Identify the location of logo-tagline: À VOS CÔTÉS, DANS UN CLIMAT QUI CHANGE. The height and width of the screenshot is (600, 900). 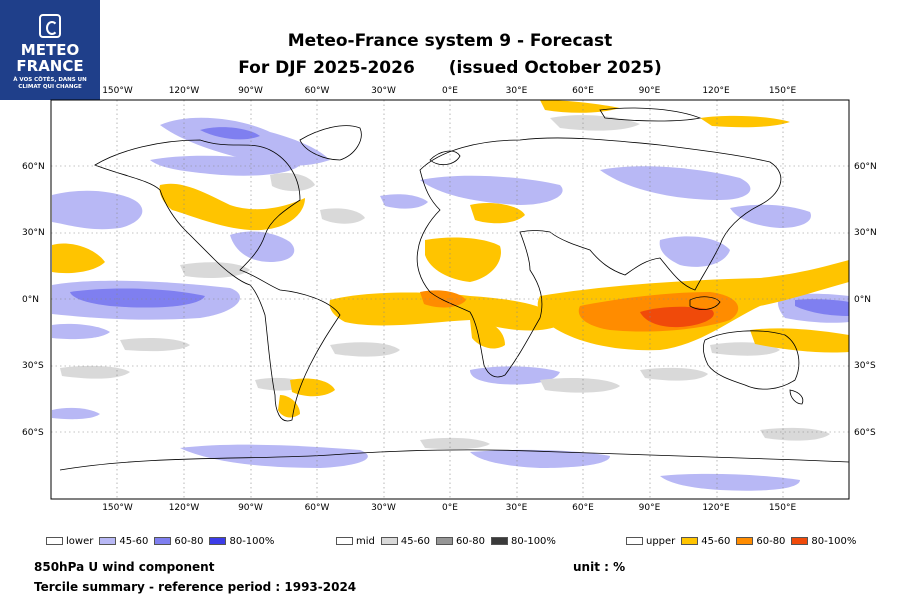
(50, 84).